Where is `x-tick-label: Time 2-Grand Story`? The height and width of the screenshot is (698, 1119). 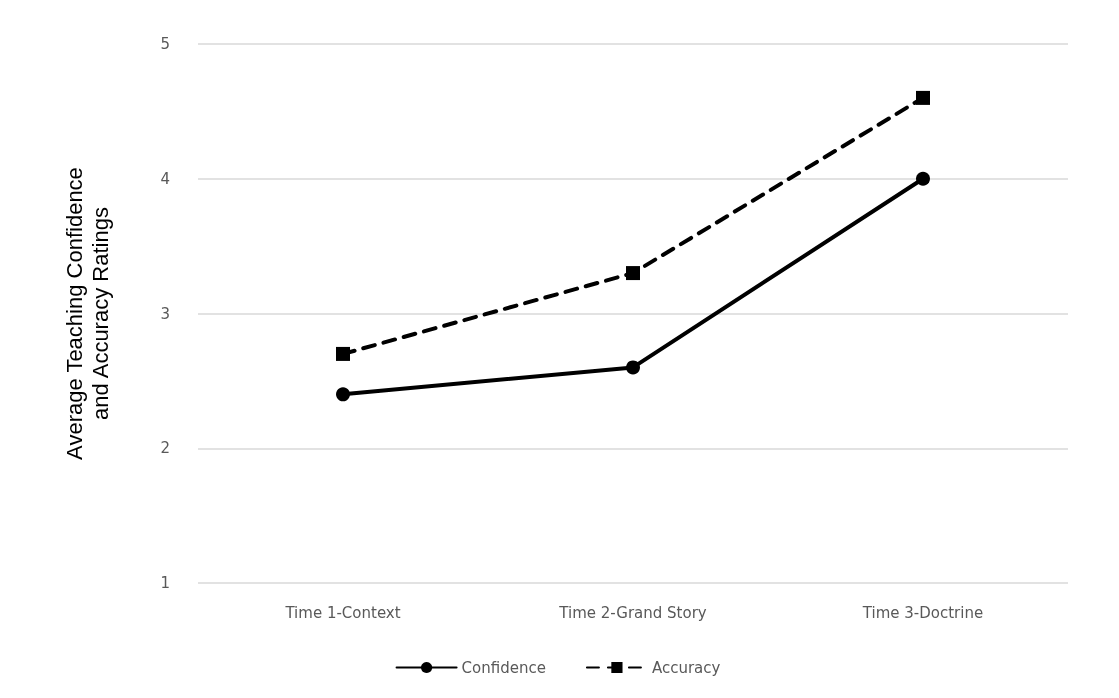 x-tick-label: Time 2-Grand Story is located at coordinates (632, 612).